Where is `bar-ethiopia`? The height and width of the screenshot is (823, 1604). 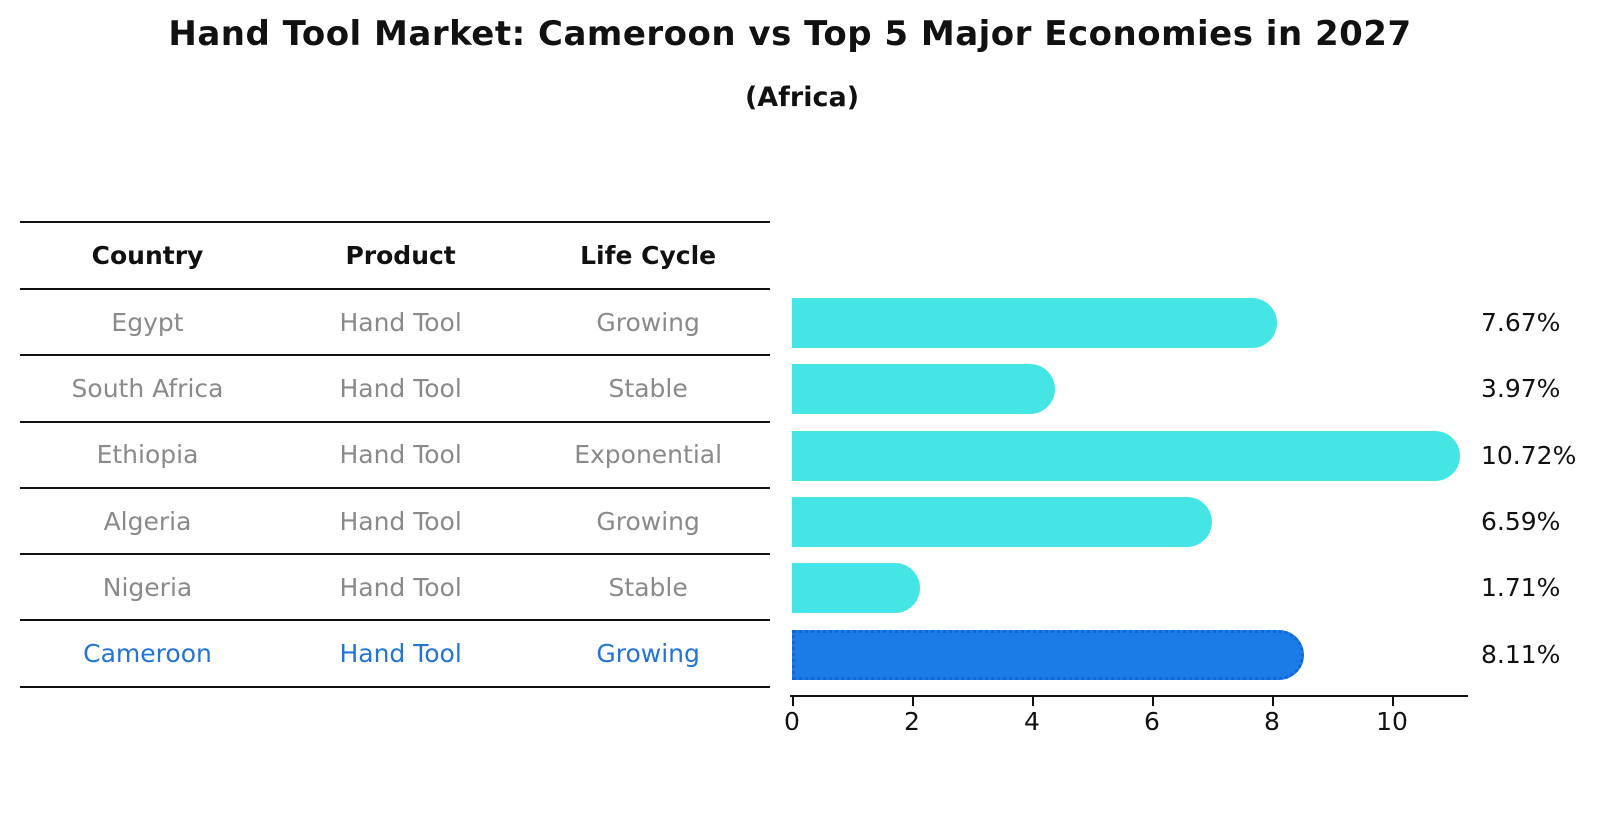 bar-ethiopia is located at coordinates (1126, 455).